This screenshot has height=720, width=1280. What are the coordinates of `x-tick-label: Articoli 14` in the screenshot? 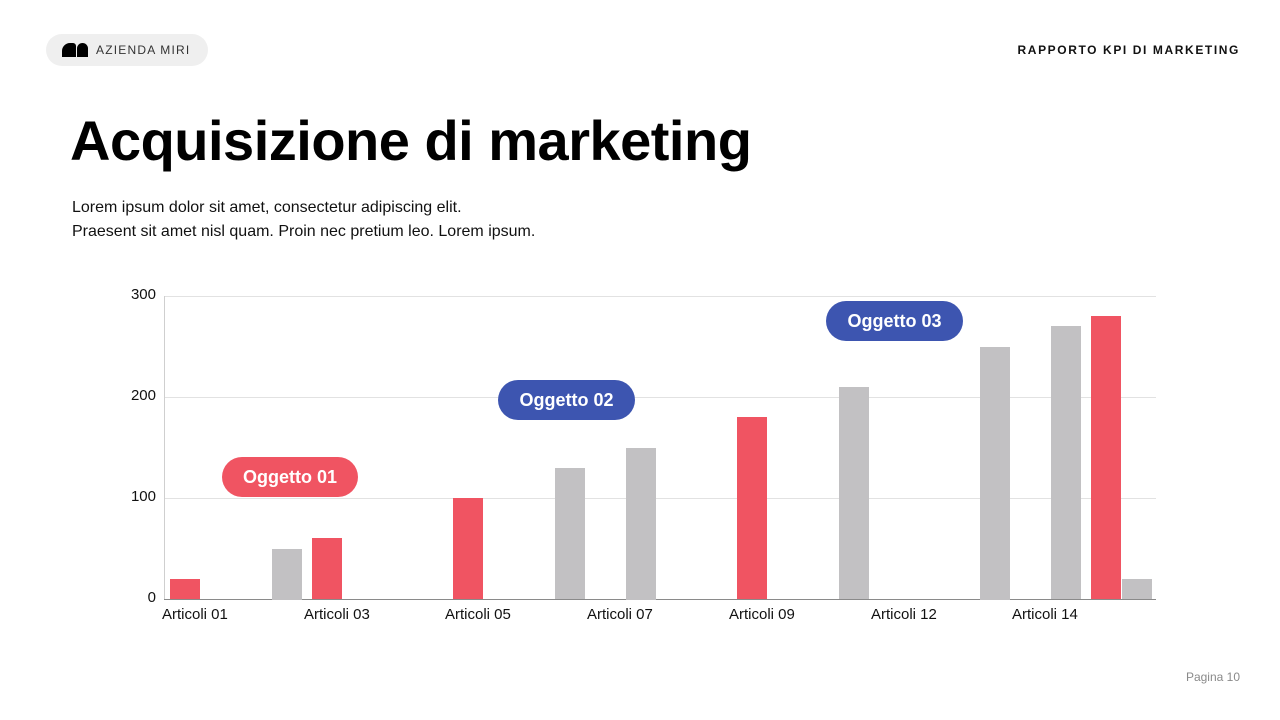 It's located at (1045, 614).